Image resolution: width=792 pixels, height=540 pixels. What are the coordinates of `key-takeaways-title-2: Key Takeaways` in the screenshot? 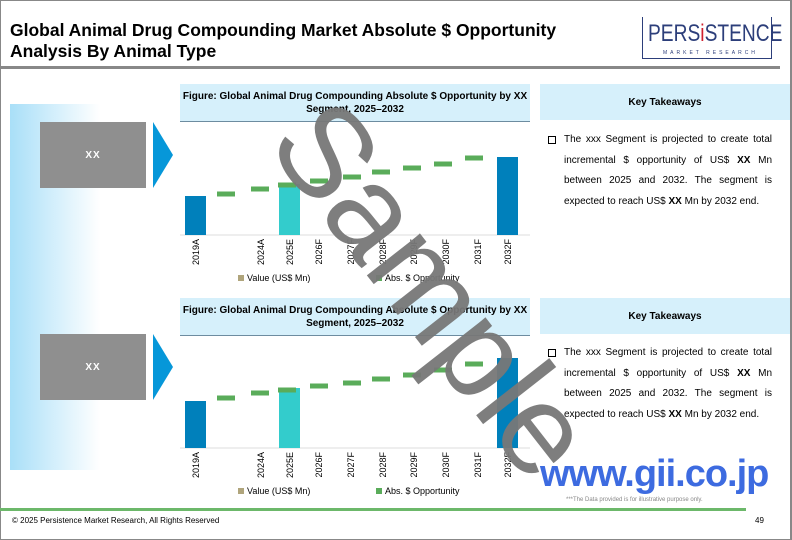 It's located at (665, 316).